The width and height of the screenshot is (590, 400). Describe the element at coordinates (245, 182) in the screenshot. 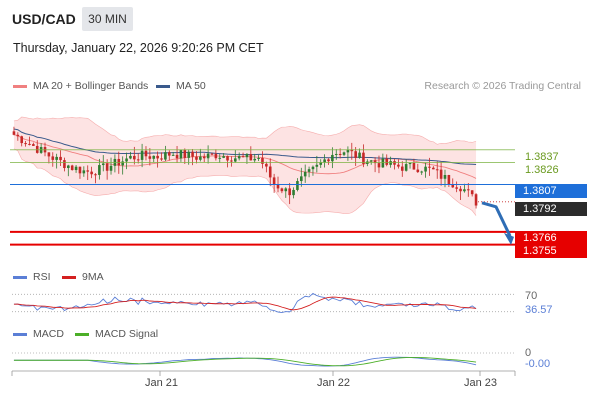

I see `bollinger-lower-line` at that location.